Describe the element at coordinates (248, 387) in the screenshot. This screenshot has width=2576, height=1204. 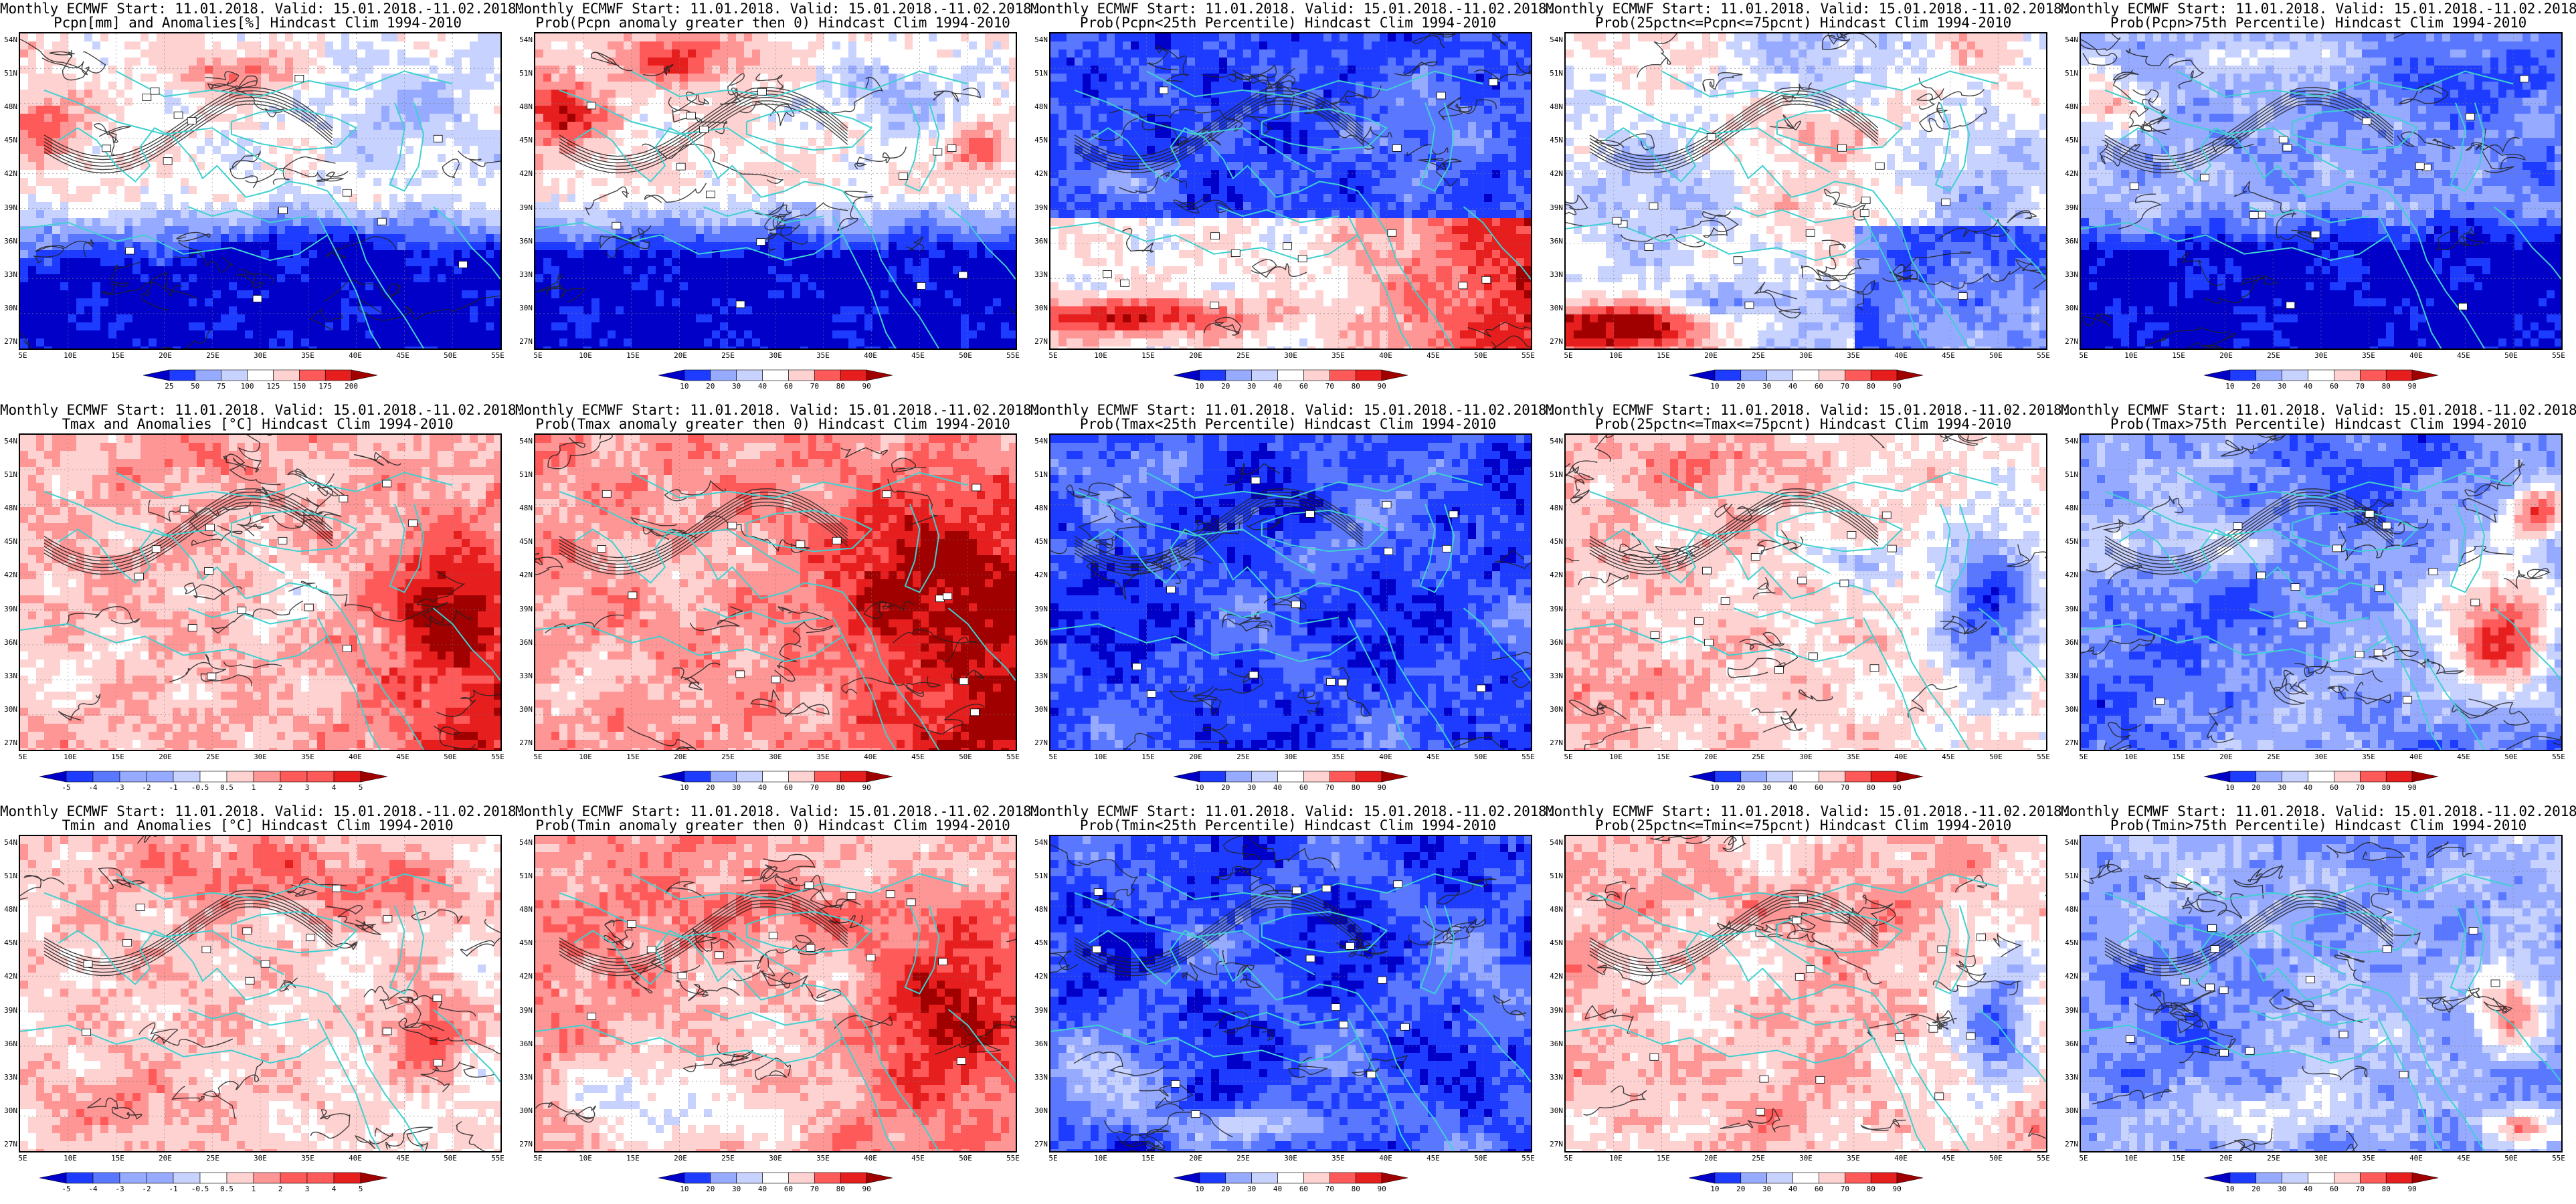
I see `colorbar-tick-label: 100` at that location.